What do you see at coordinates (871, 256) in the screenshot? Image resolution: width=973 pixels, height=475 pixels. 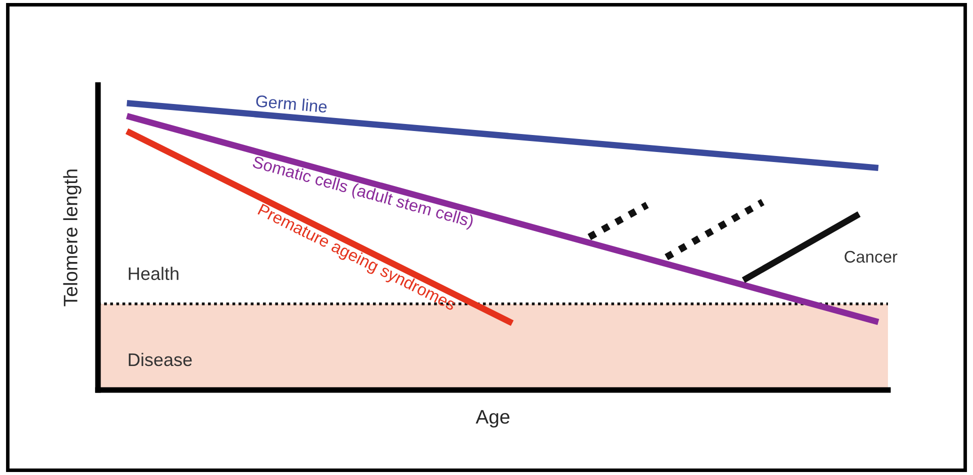 I see `series-label: Cancer` at bounding box center [871, 256].